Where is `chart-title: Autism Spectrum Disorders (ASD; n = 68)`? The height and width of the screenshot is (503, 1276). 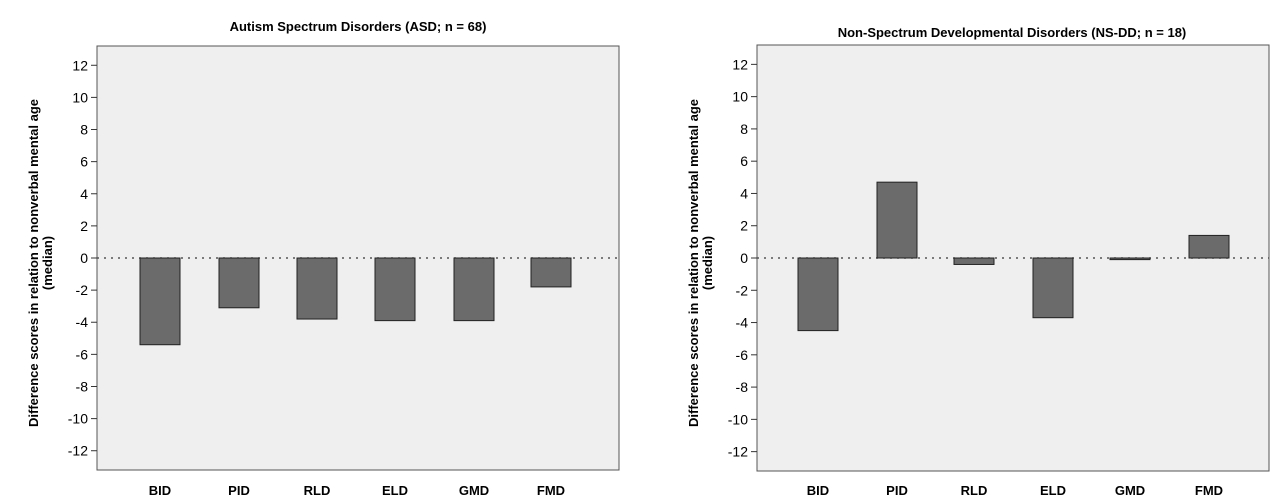 chart-title: Autism Spectrum Disorders (ASD; n = 68) is located at coordinates (358, 26).